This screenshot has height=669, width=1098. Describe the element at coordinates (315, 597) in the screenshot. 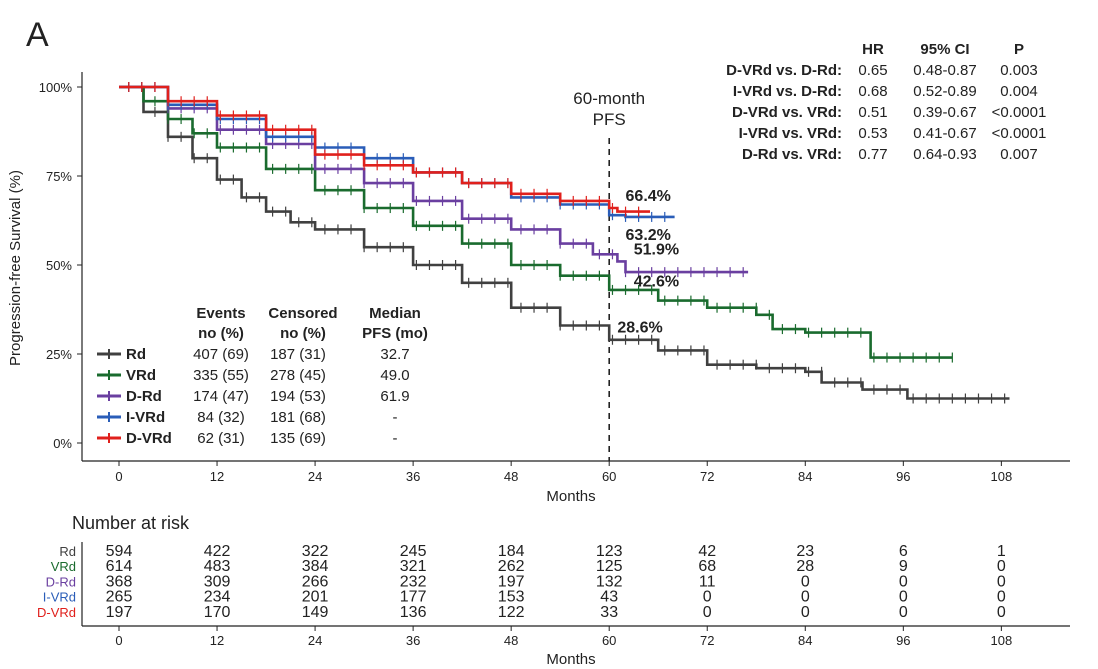

I see `risk-cell: 201` at that location.